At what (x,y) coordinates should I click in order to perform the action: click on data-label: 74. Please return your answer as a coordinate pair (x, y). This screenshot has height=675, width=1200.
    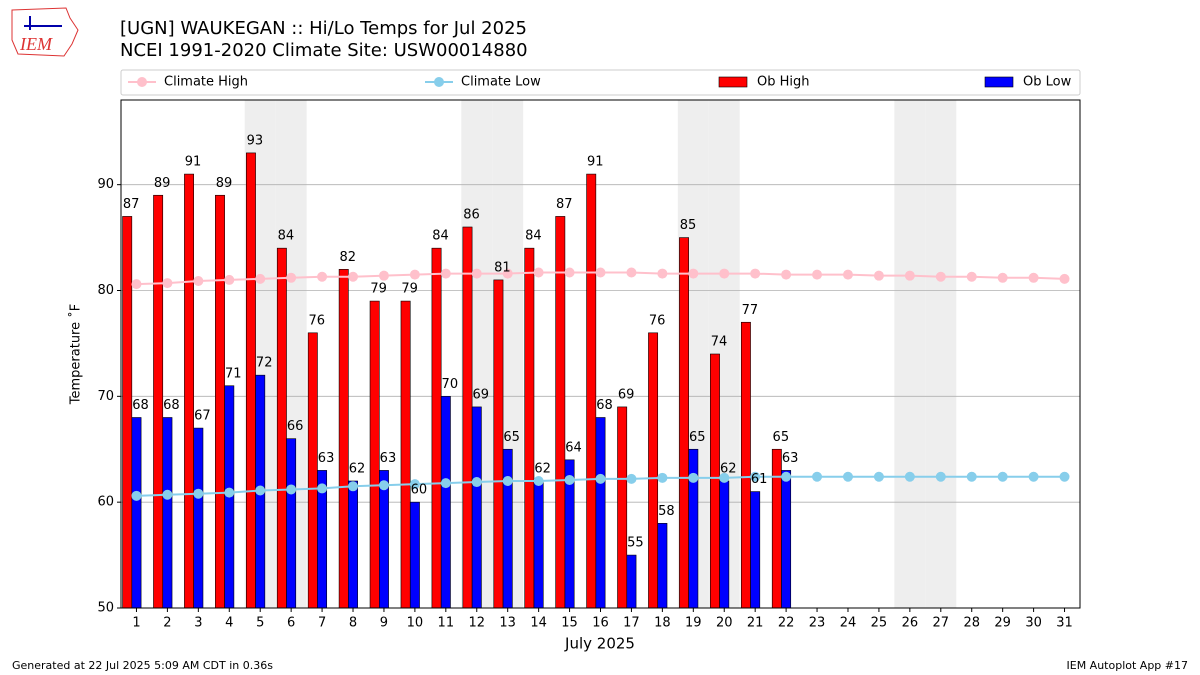
    Looking at the image, I should click on (719, 342).